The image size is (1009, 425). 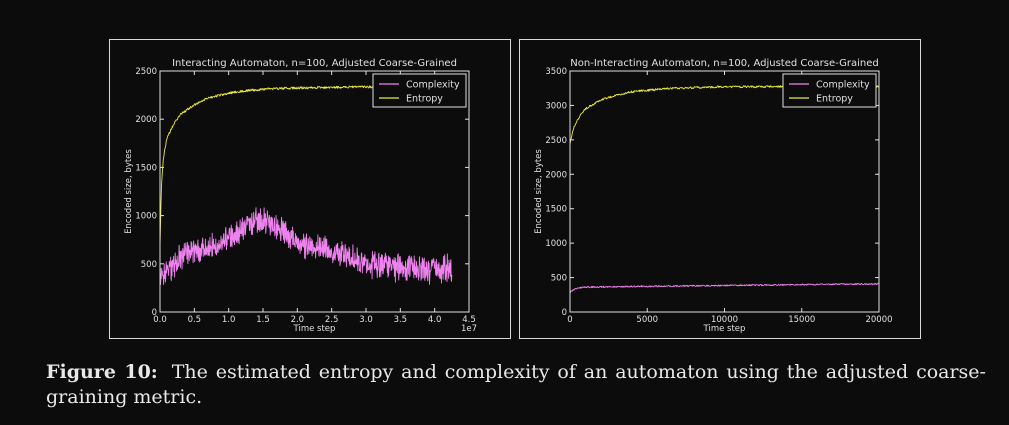 I want to click on x-tick-label: 1.5, so click(x=263, y=320).